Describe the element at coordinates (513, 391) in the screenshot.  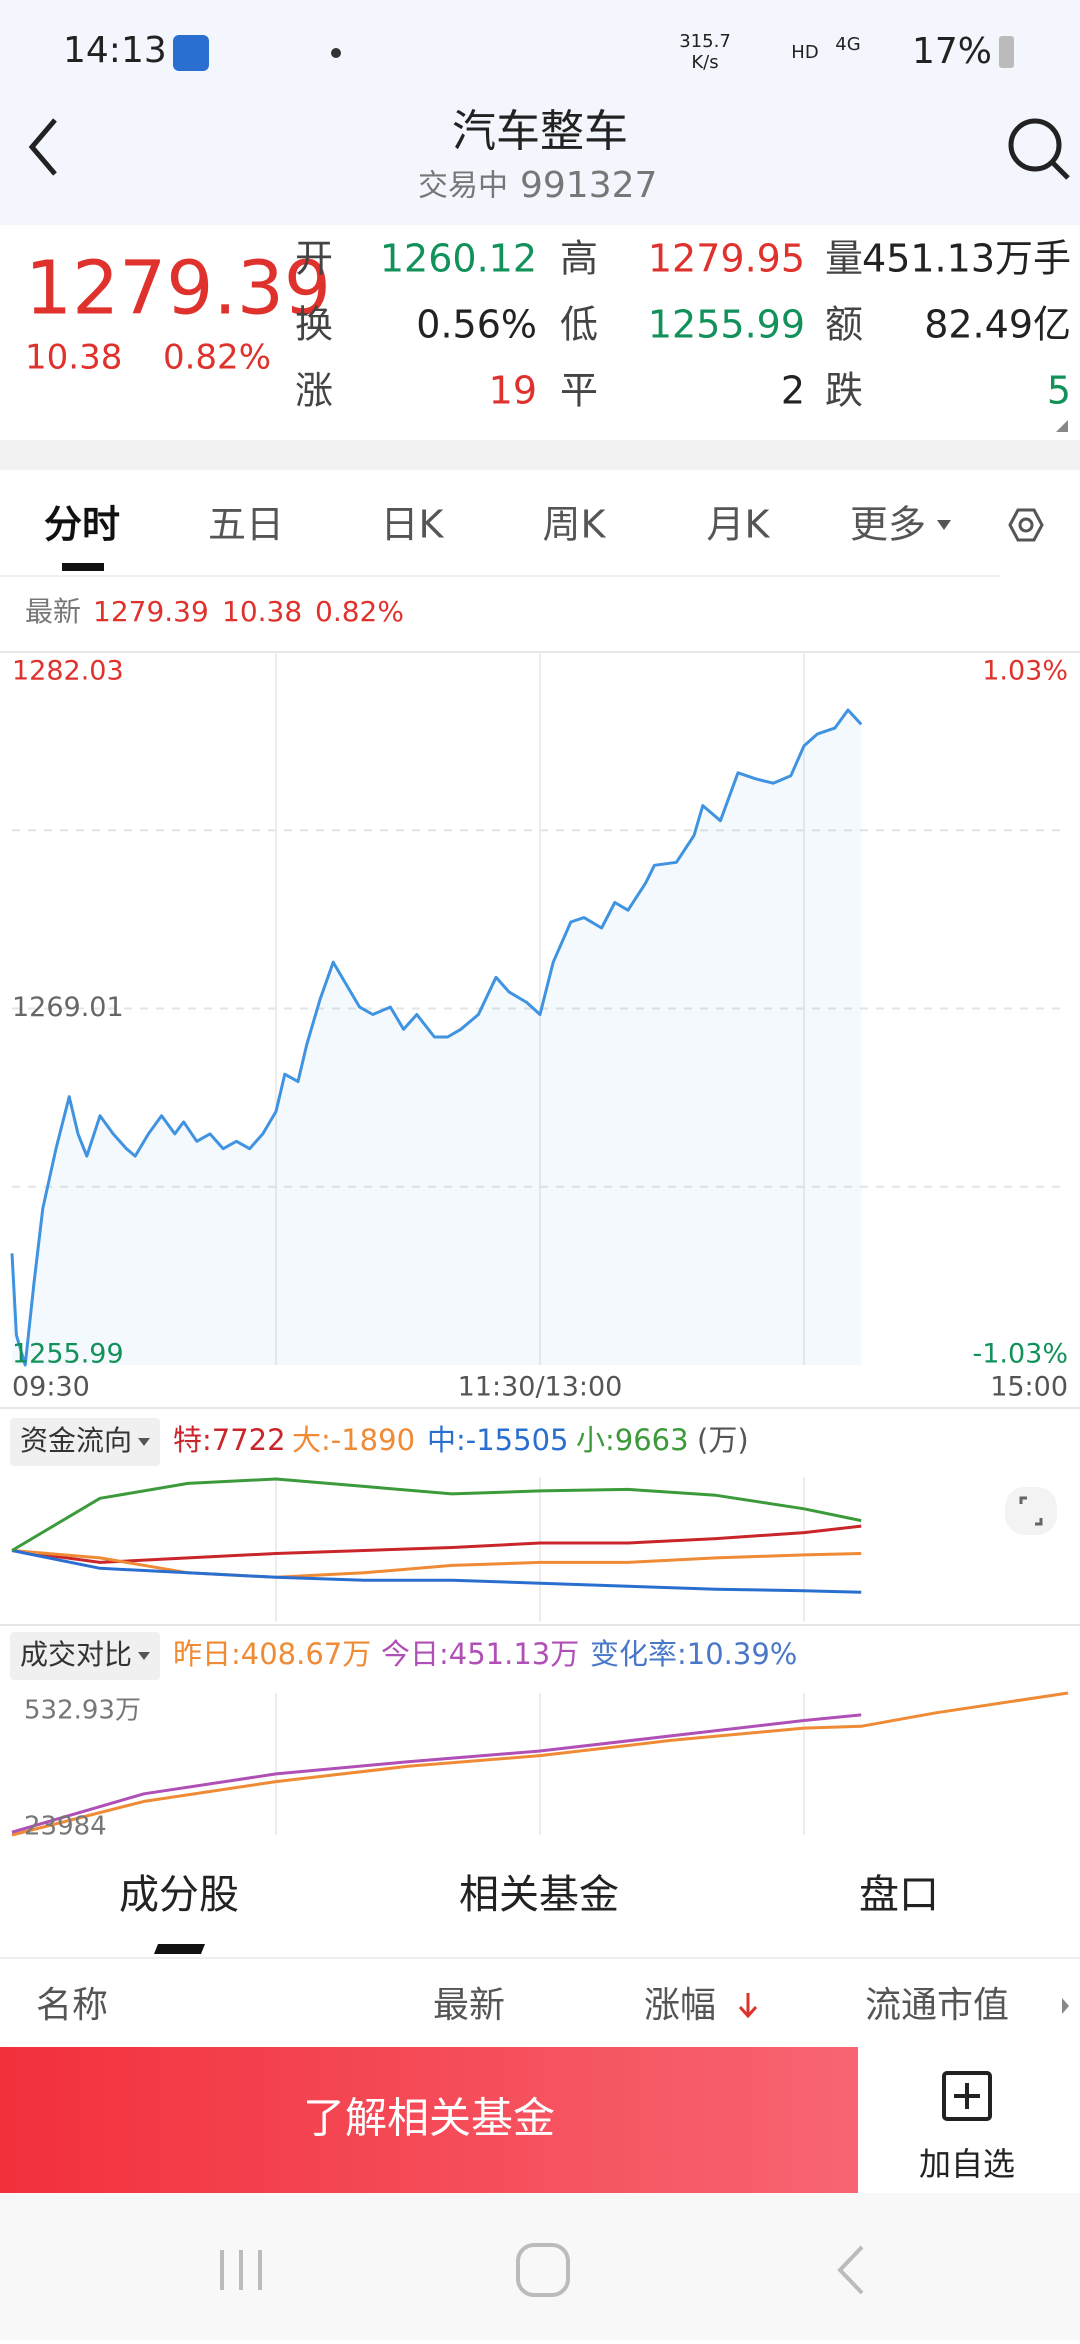
I see `stat-value: 19` at that location.